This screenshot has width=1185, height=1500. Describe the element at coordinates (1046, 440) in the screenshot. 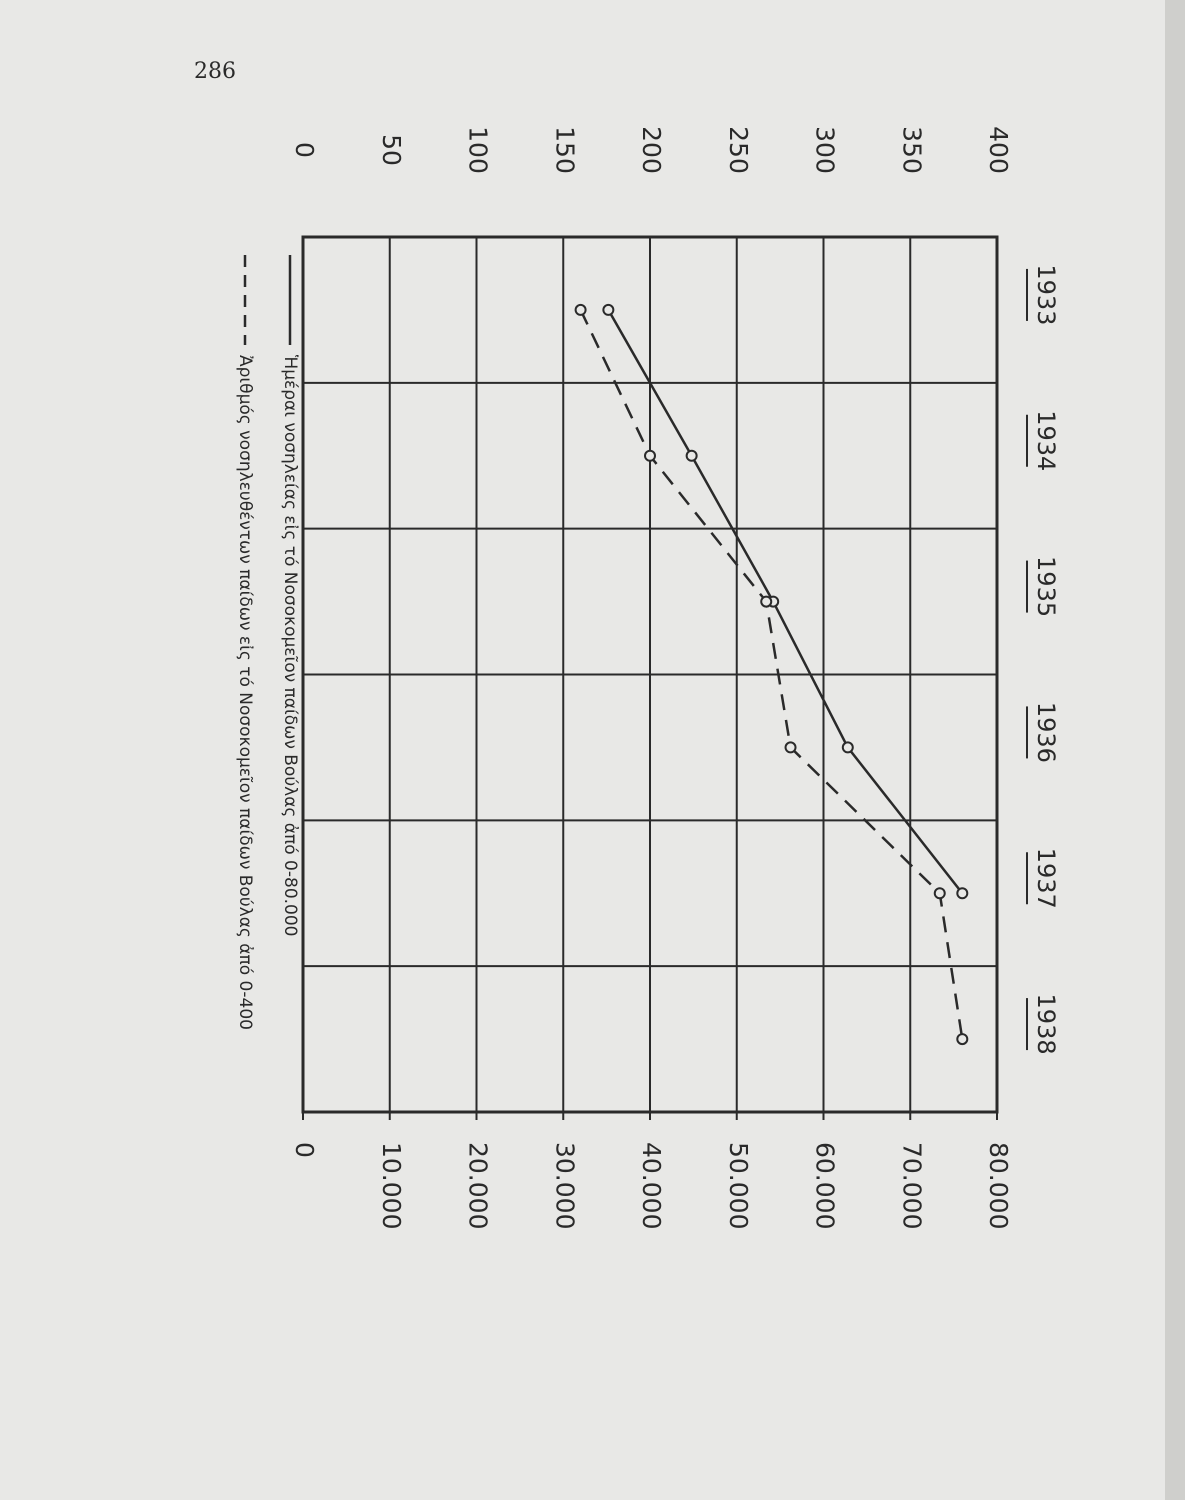

I see `x-tick-label: 1934` at that location.